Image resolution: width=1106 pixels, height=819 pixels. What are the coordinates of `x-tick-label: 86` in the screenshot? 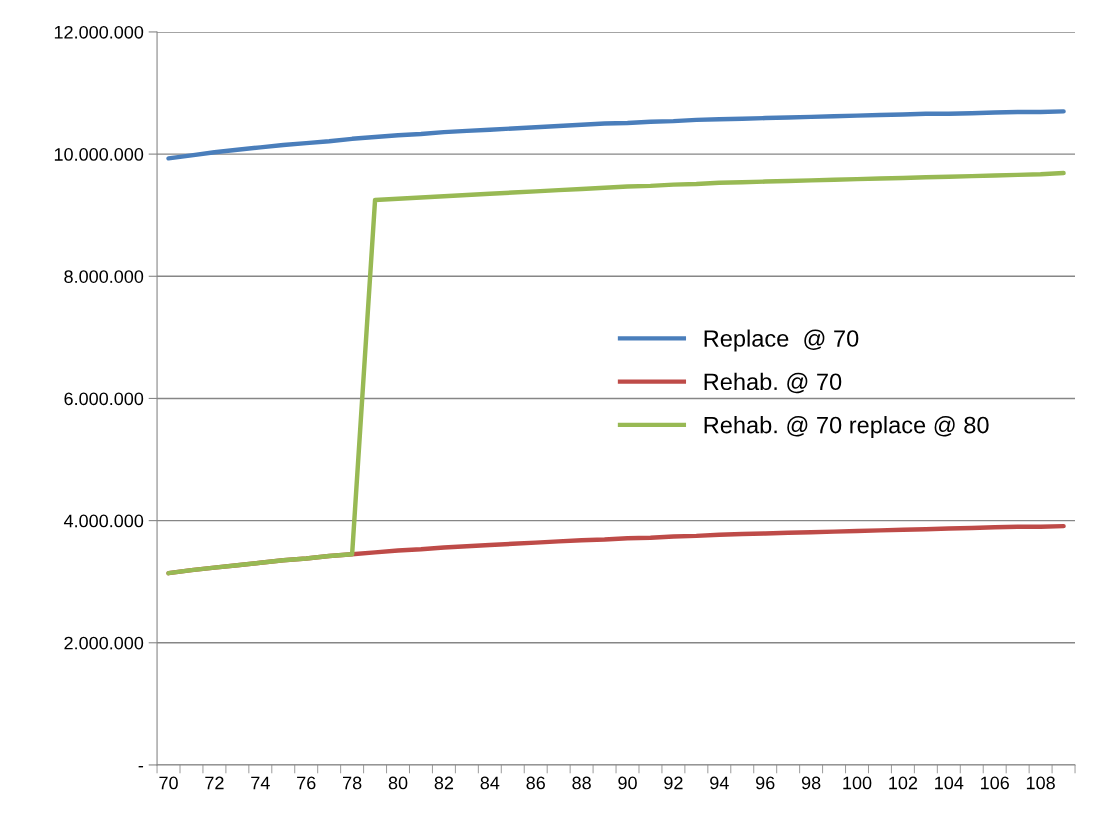 It's located at (535, 783).